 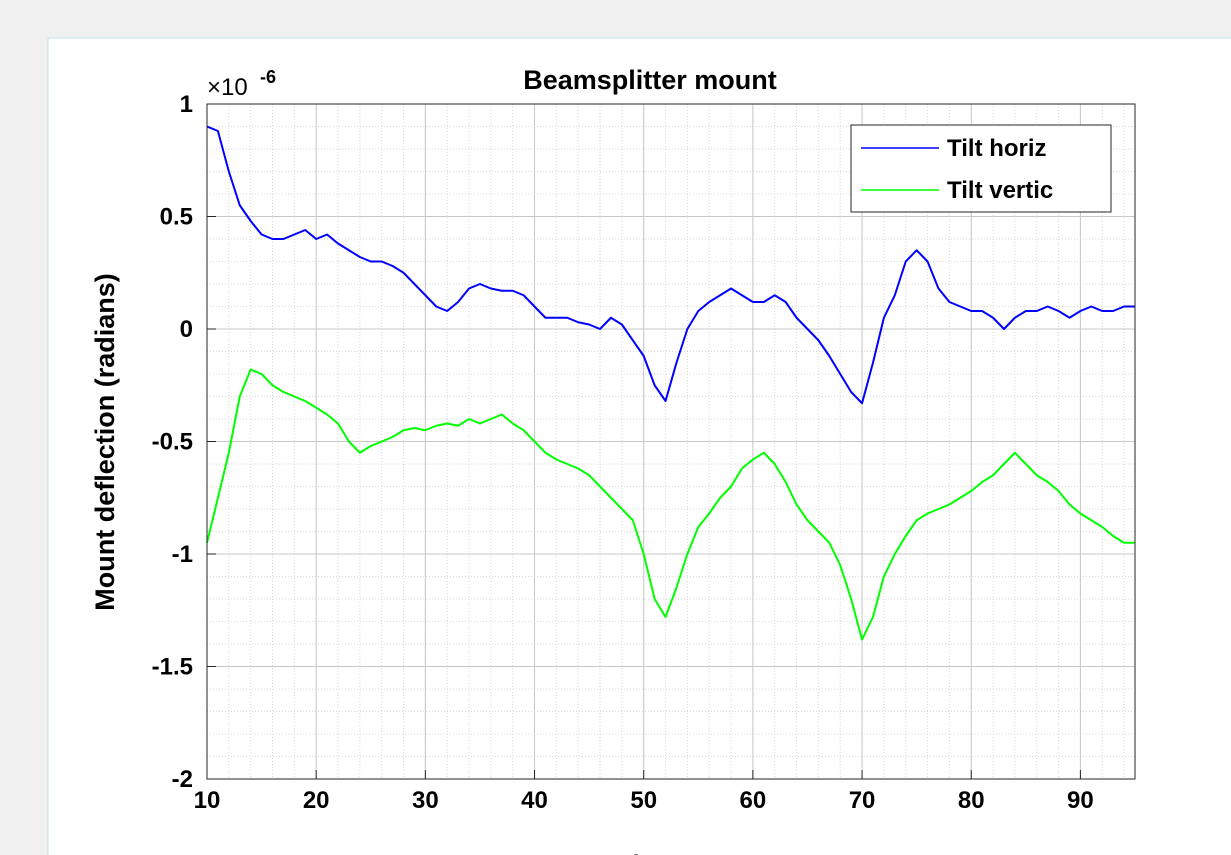 I want to click on x-tick-label: 40, so click(x=534, y=800).